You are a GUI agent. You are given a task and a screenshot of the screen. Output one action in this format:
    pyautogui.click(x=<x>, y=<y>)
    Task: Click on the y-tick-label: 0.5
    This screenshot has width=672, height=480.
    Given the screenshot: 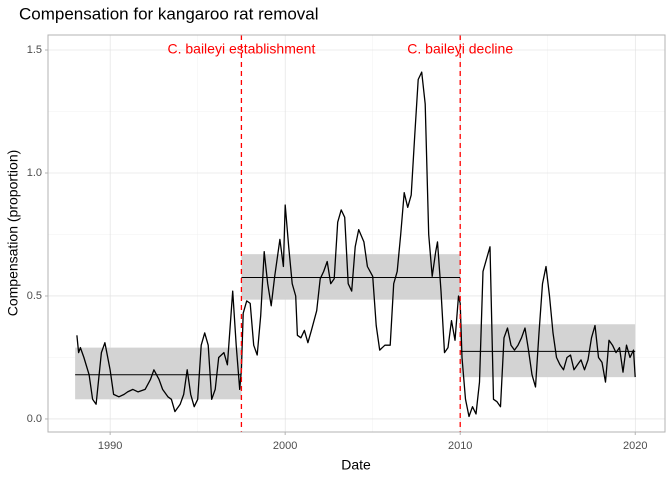 What is the action you would take?
    pyautogui.click(x=34, y=296)
    